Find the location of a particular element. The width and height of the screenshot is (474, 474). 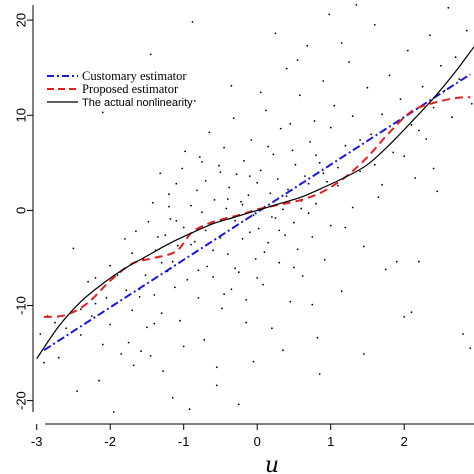

x-axis-title: u is located at coordinates (272, 463).